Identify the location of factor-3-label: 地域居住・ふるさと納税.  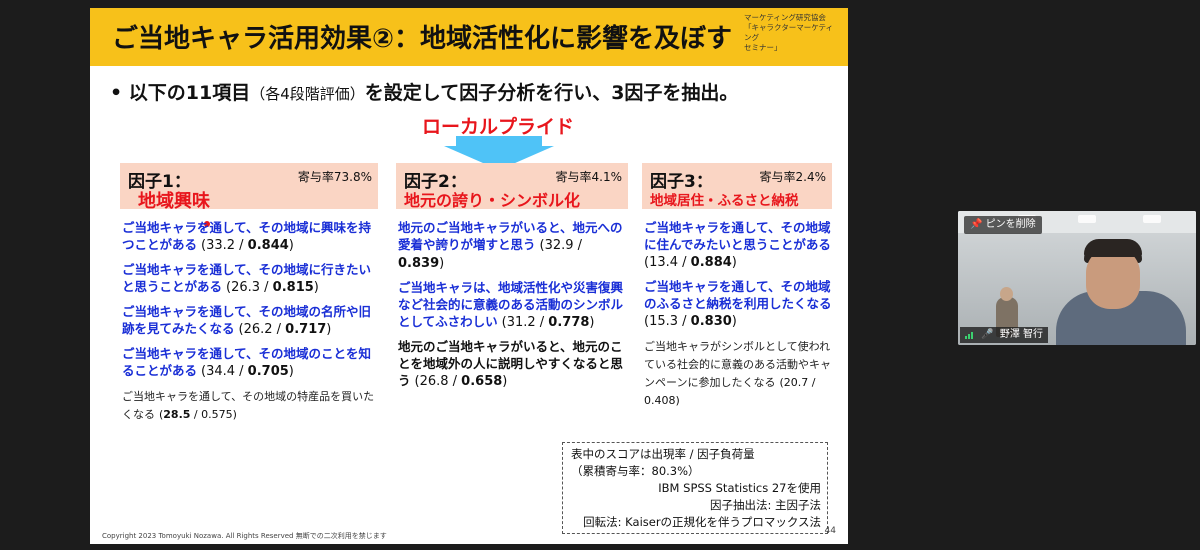
(724, 201).